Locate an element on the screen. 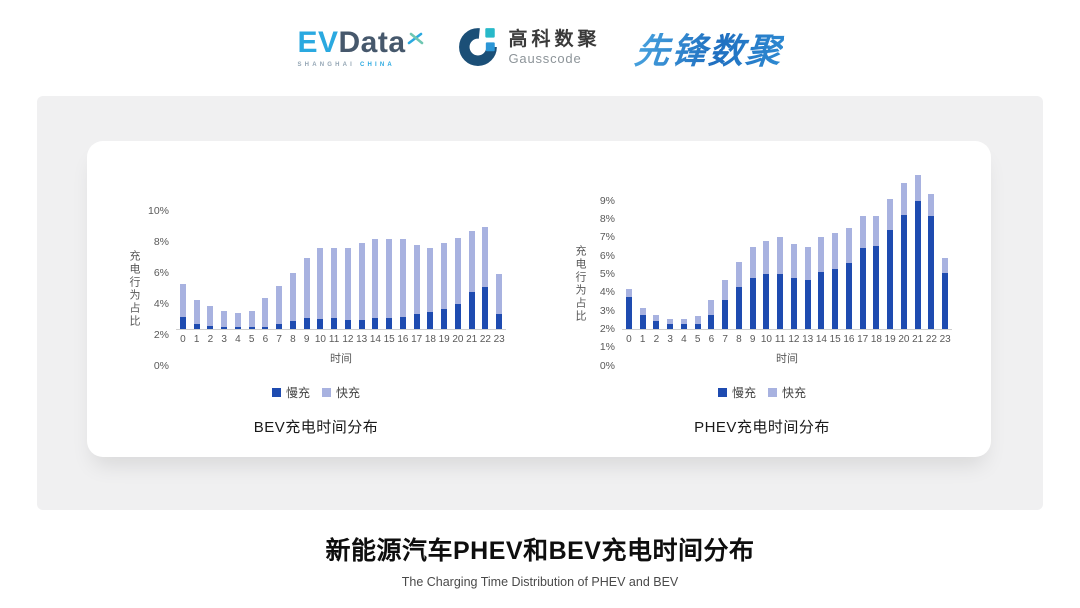 The width and height of the screenshot is (1080, 608). y-axis-title-box: 充电行为占比 is located at coordinates (134, 288).